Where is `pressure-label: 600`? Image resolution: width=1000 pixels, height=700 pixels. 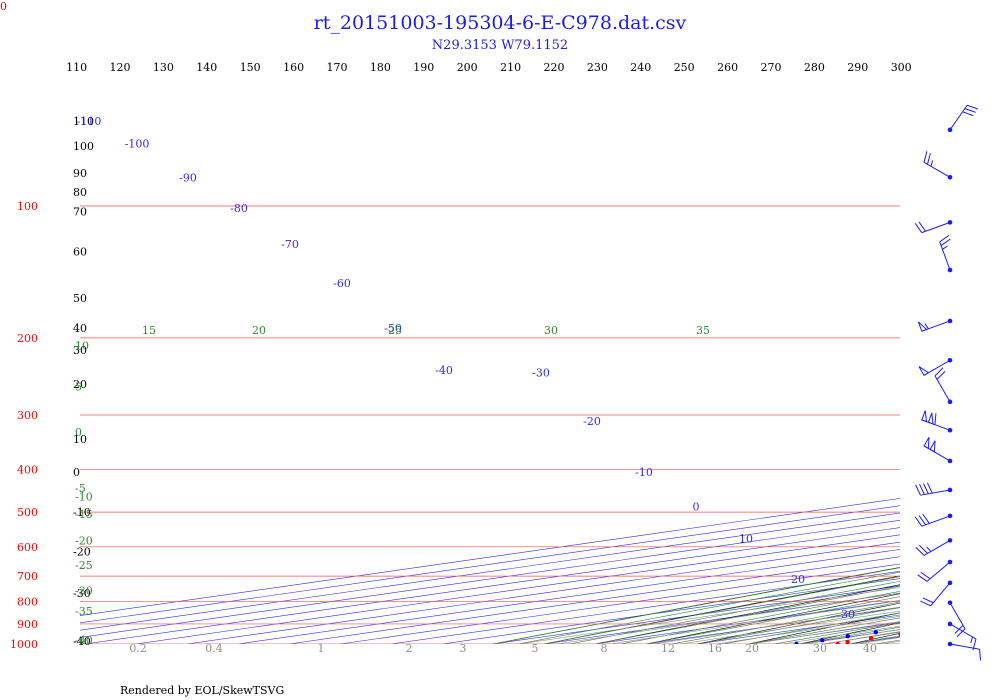
pressure-label: 600 is located at coordinates (27, 547).